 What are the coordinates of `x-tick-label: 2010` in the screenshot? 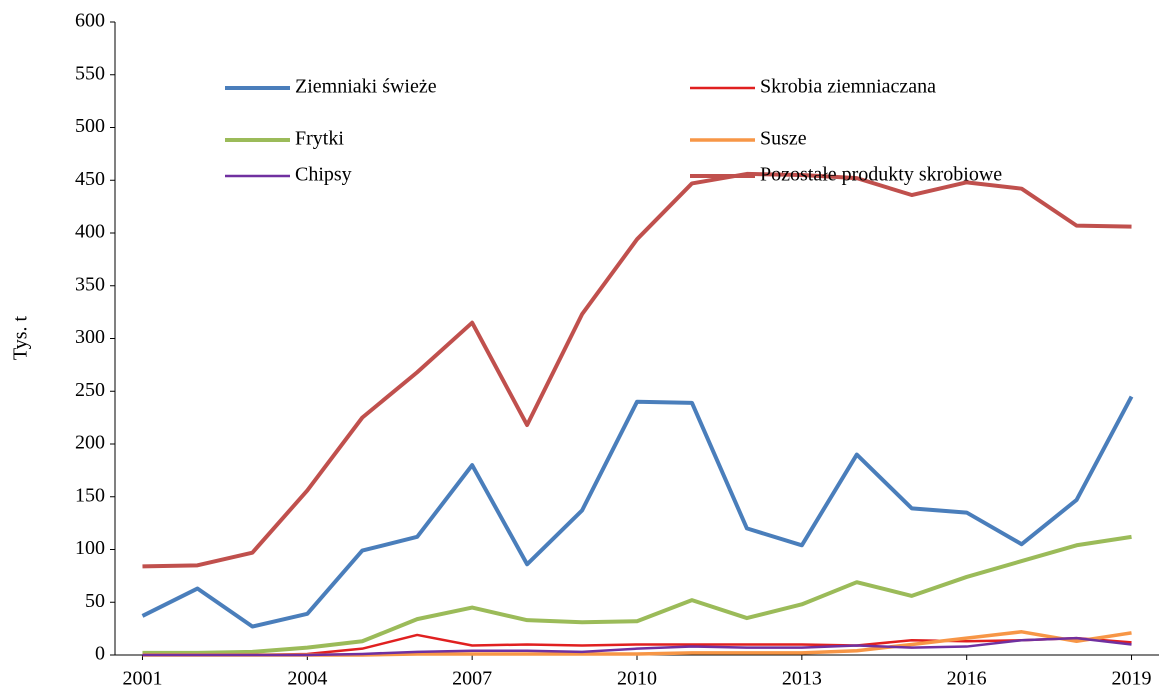 It's located at (637, 679).